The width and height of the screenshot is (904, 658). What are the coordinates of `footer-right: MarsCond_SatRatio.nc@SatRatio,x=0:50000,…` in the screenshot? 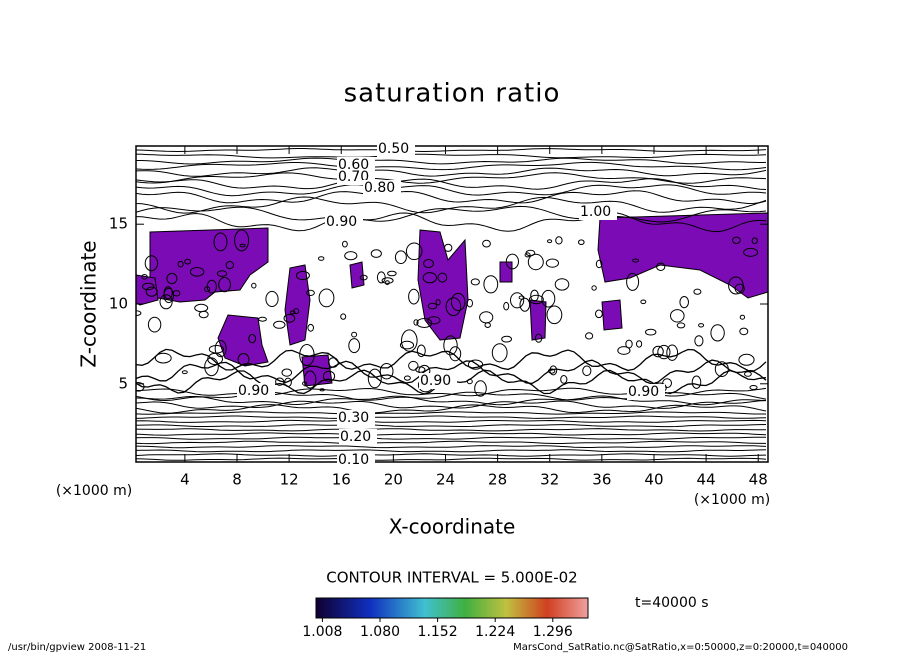 It's located at (680, 647).